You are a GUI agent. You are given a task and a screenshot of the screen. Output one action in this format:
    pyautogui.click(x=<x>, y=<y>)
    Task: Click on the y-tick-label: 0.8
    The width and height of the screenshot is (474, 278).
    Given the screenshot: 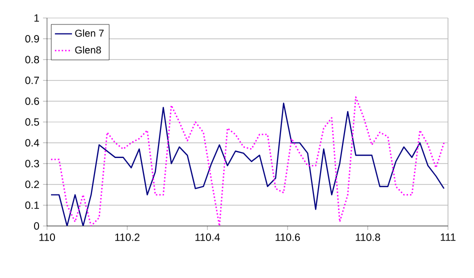 What is the action you would take?
    pyautogui.click(x=32, y=60)
    